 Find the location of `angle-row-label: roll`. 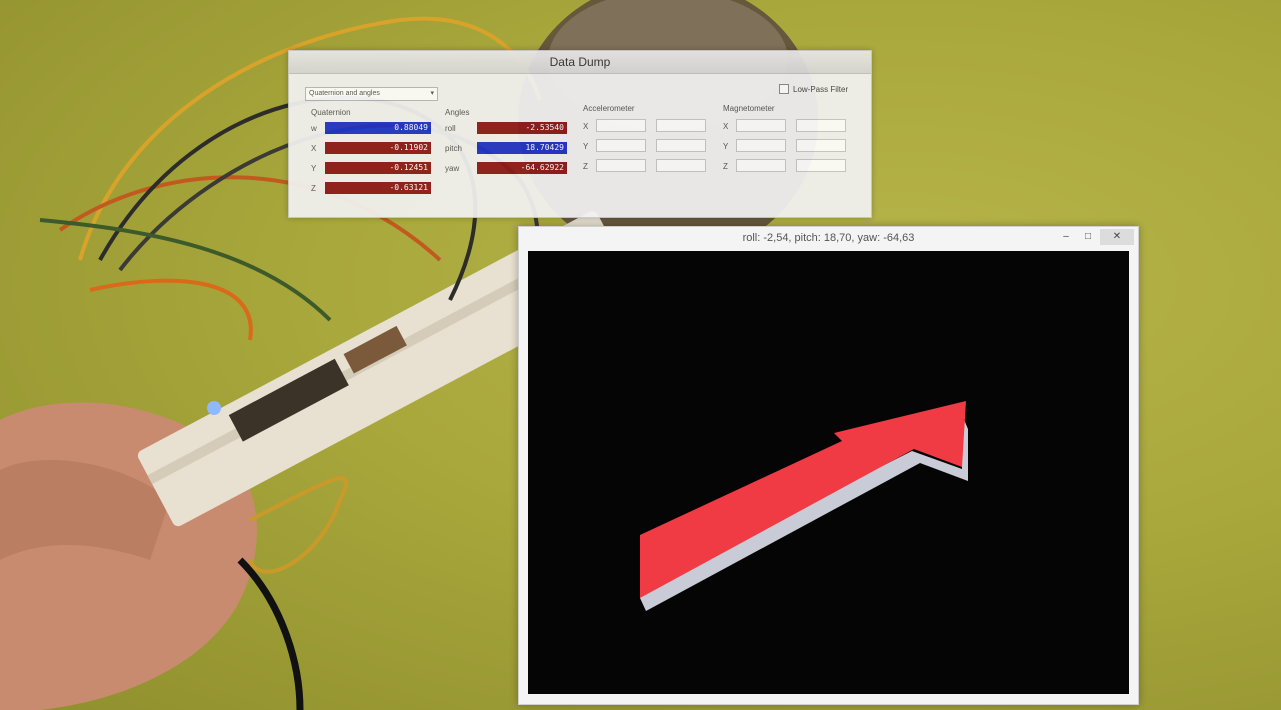

angle-row-label: roll is located at coordinates (450, 128).